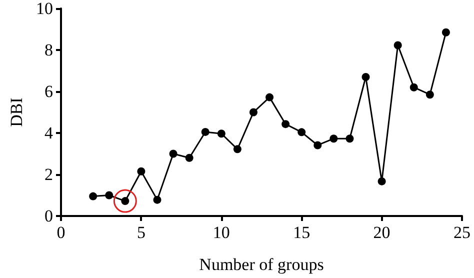 The image size is (474, 278). Describe the element at coordinates (48, 174) in the screenshot. I see `y-tick-label: 2` at that location.